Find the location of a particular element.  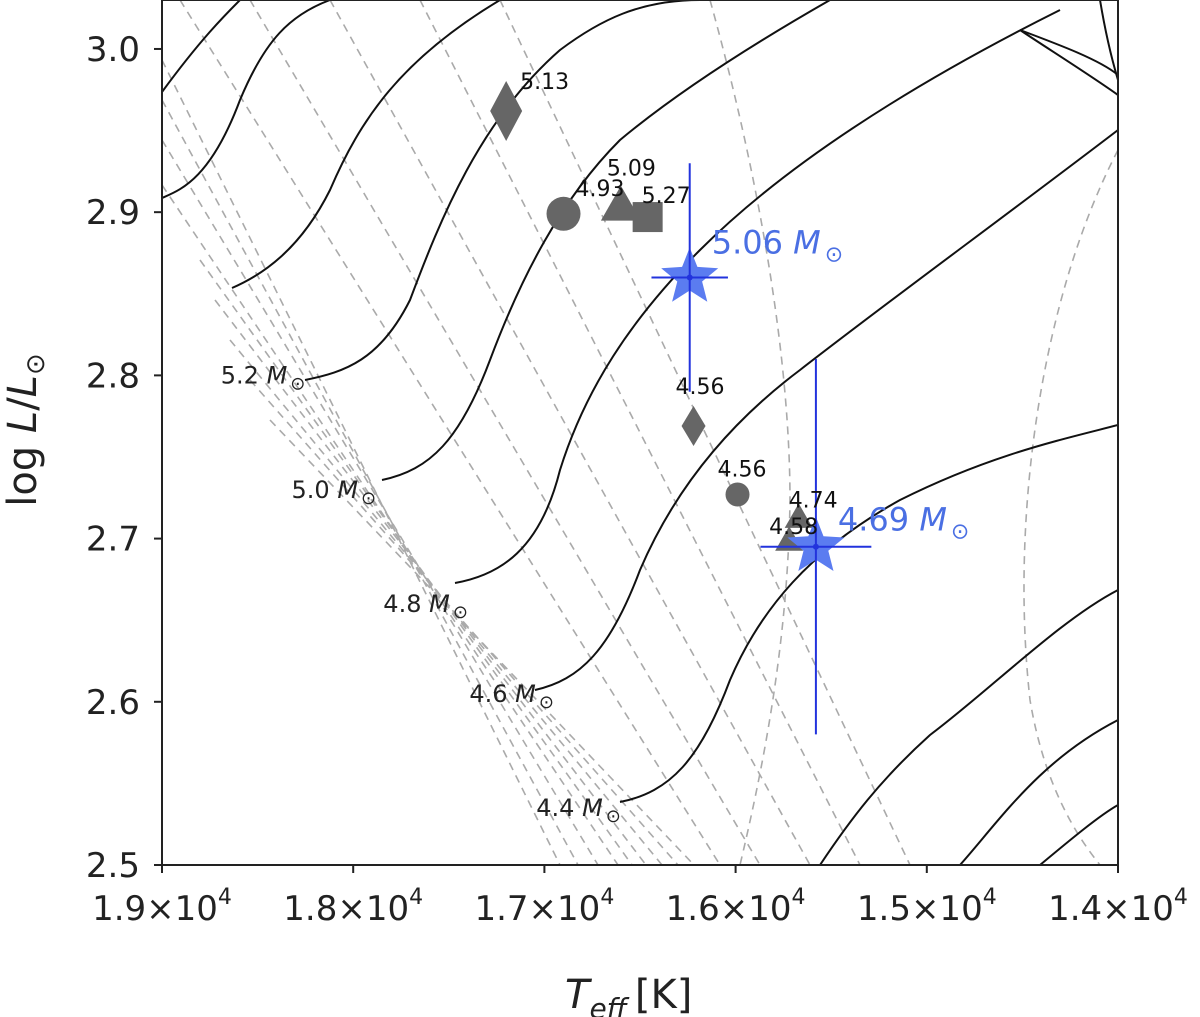

point-label-7: 4.58 is located at coordinates (793, 527).